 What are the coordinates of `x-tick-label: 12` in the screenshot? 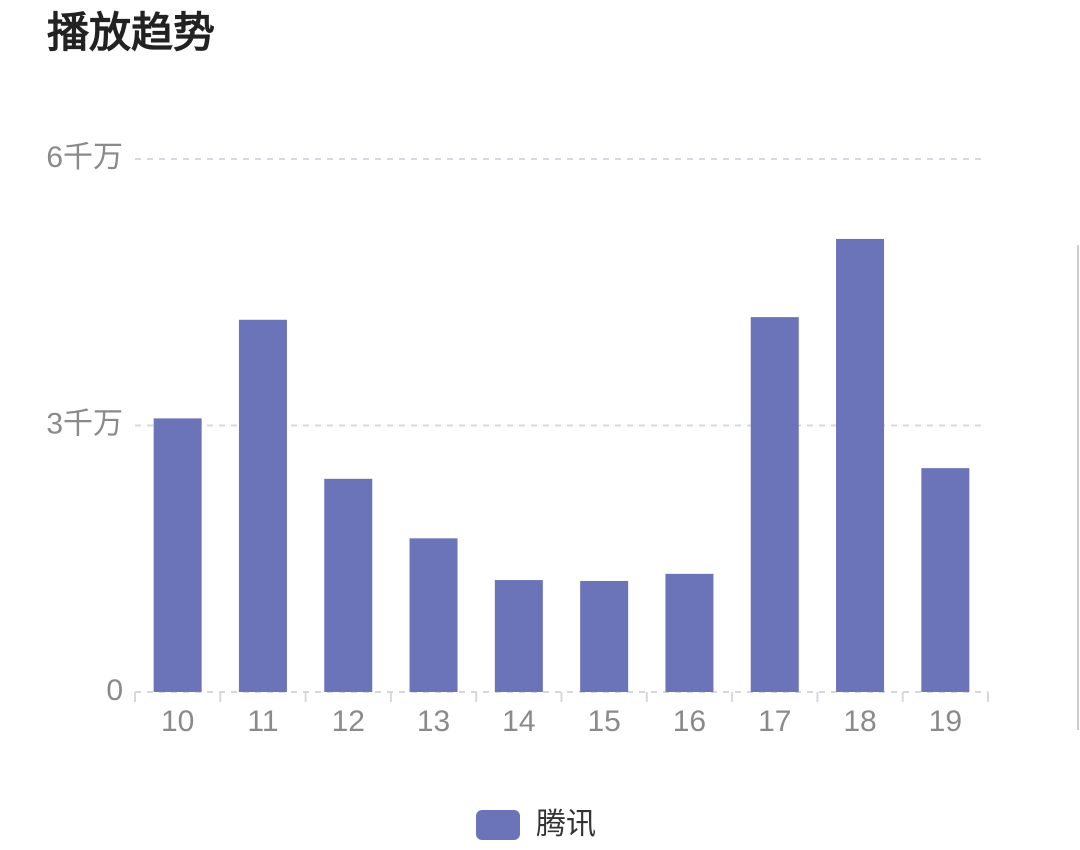 It's located at (348, 721).